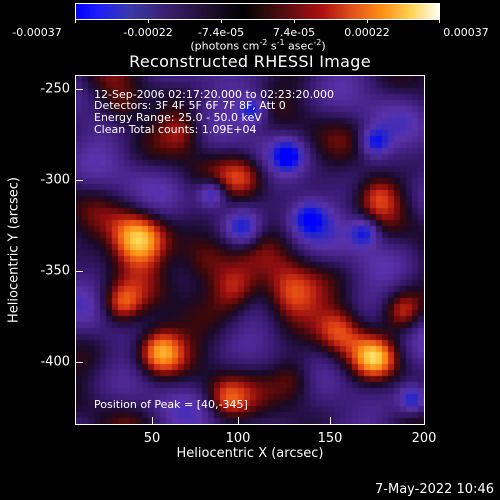 The image size is (500, 500). Describe the element at coordinates (152, 438) in the screenshot. I see `x-tick-label: 50` at that location.